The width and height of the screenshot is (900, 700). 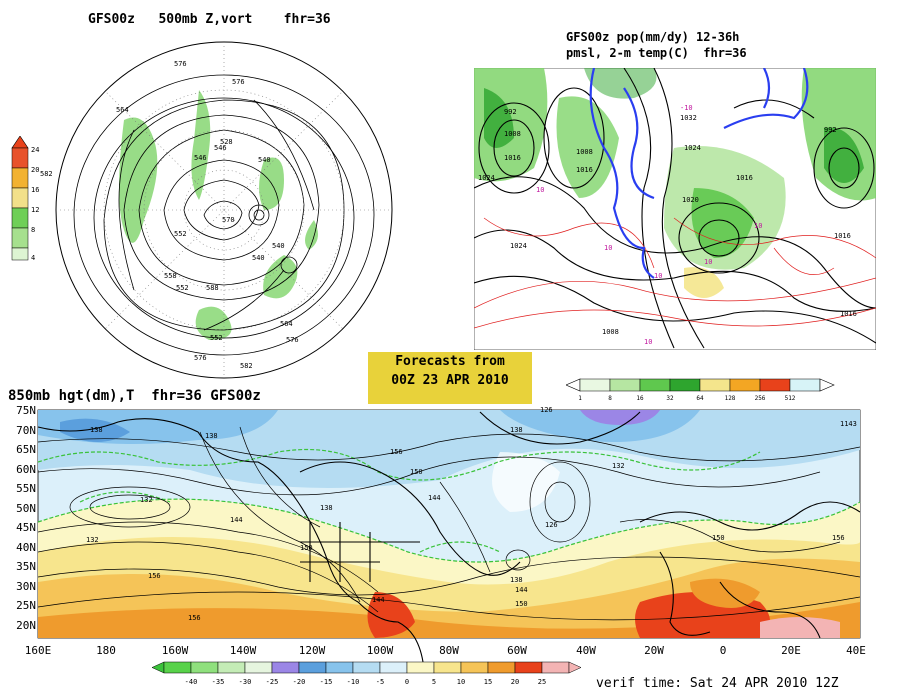 What do you see at coordinates (312, 650) in the screenshot?
I see `lon-label: 120W` at bounding box center [312, 650].